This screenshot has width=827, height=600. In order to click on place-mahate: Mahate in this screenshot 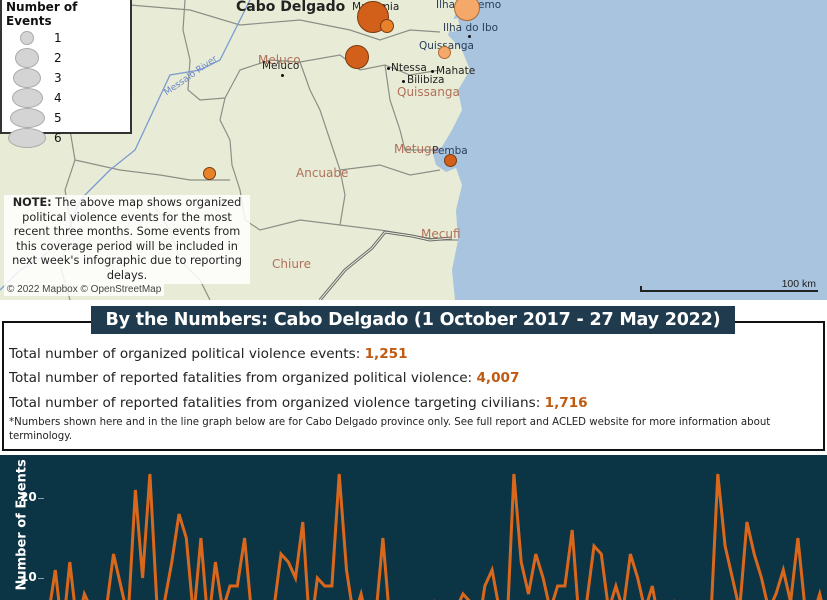, I will do `click(456, 71)`.